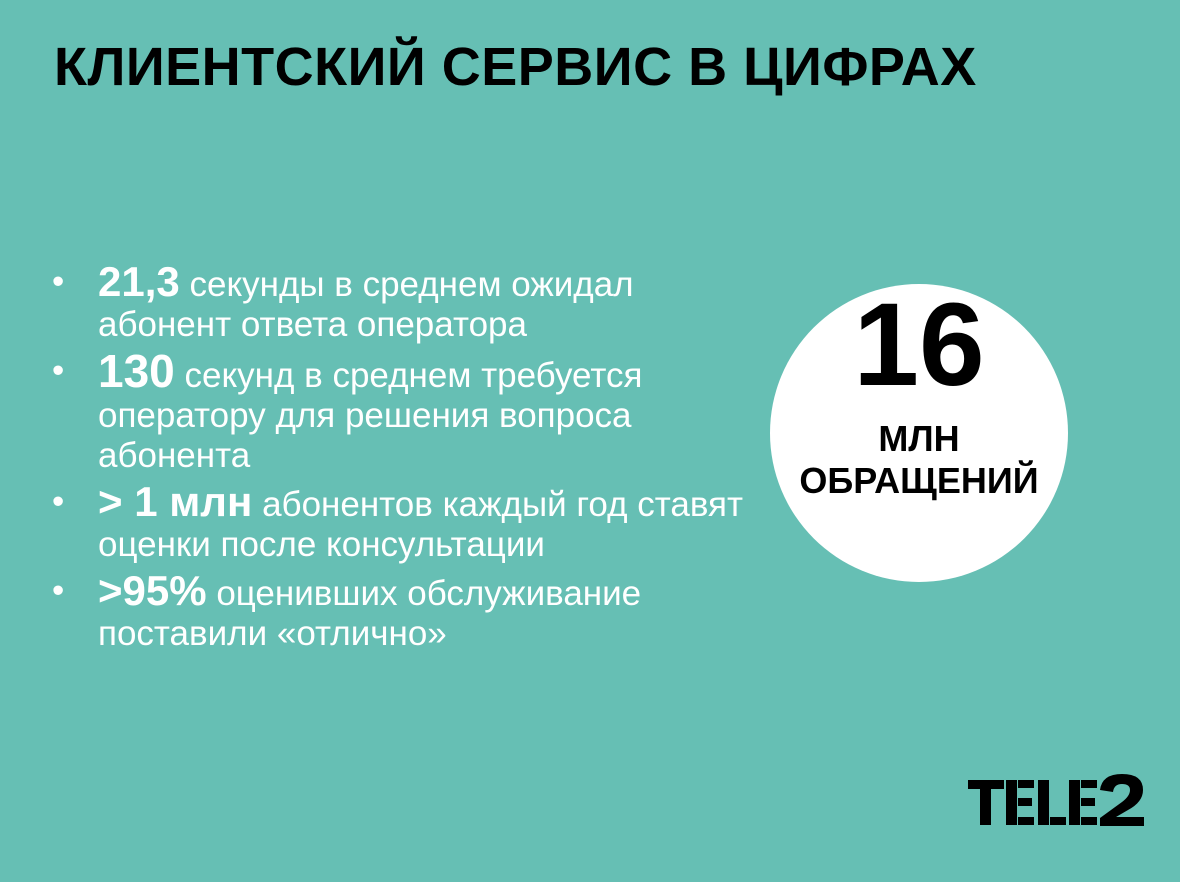 The height and width of the screenshot is (882, 1180). Describe the element at coordinates (175, 501) in the screenshot. I see `stat-value: > 1 млн` at that location.